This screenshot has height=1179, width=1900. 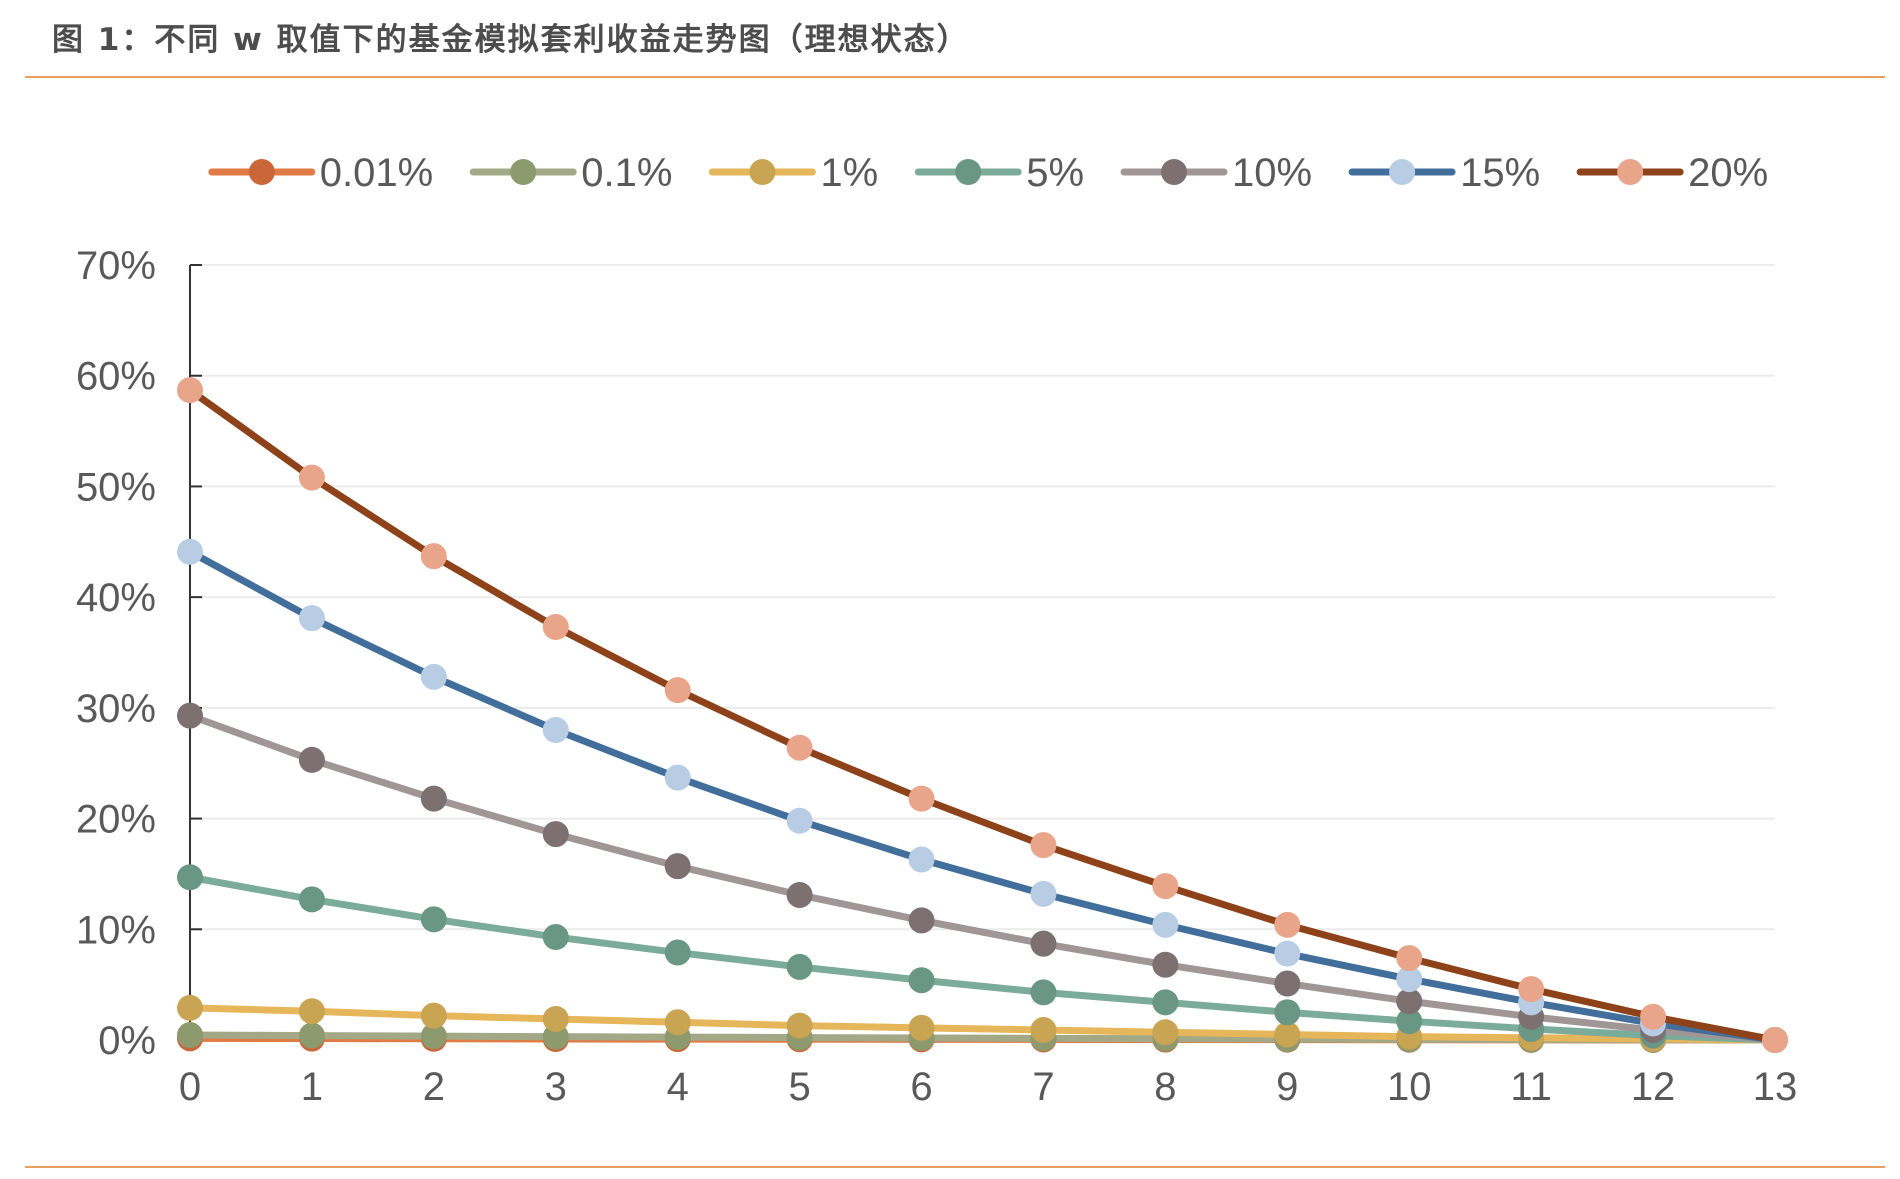 I want to click on legend-item-1%: 1%, so click(x=793, y=173).